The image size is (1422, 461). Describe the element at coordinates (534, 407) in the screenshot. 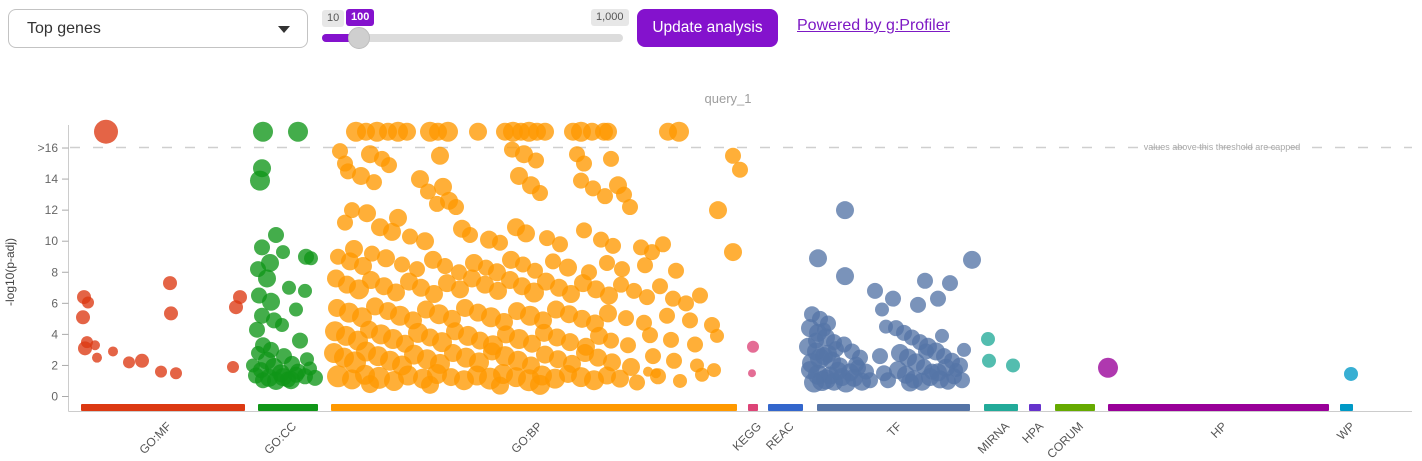

I see `source-bar-GO:BP` at that location.